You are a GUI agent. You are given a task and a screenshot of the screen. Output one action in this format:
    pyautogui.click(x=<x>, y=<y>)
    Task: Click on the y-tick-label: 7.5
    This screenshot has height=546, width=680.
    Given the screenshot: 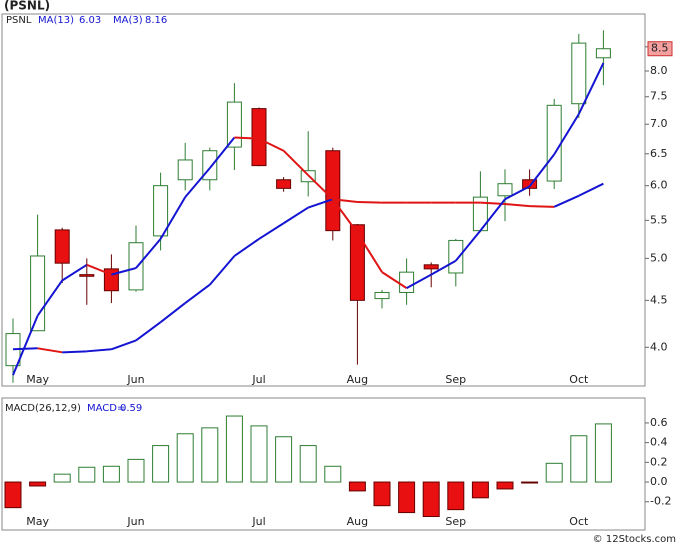 What is the action you would take?
    pyautogui.click(x=659, y=96)
    